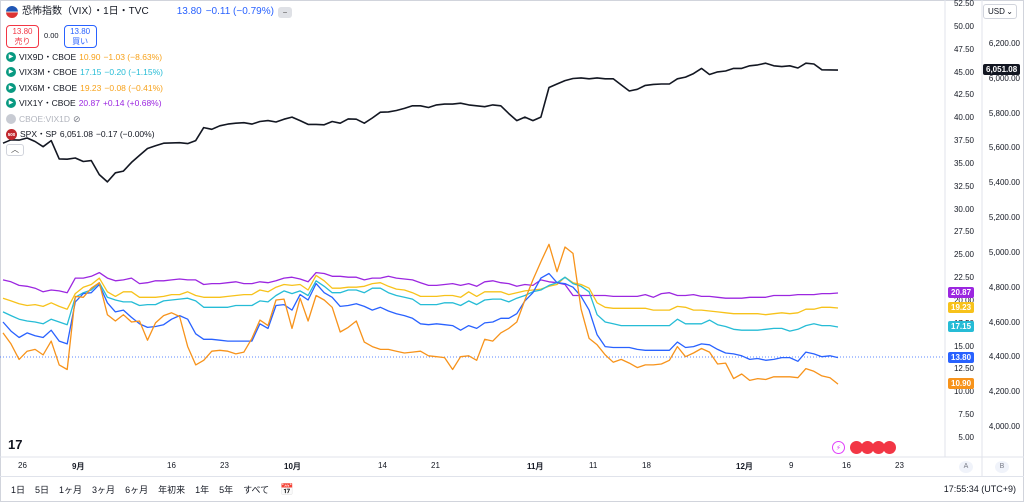 The image size is (1024, 502). Describe the element at coordinates (133, 72) in the screenshot. I see `legend-change: −0.20 (−1.15%)` at that location.